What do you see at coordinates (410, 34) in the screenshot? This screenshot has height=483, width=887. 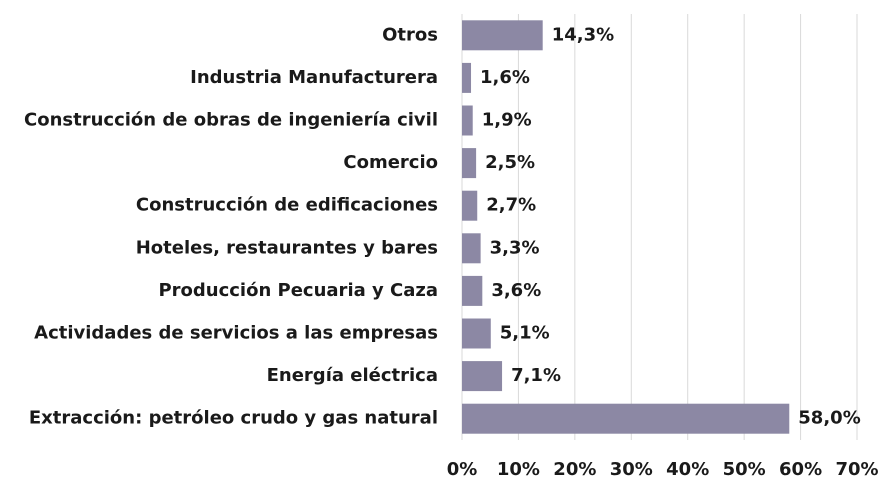 I see `y-tick-label: Otros` at bounding box center [410, 34].